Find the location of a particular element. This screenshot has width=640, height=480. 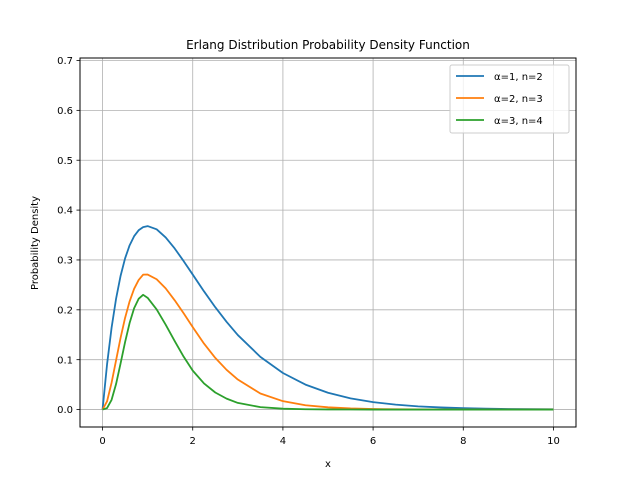

x-tick-label: 4 is located at coordinates (283, 441).